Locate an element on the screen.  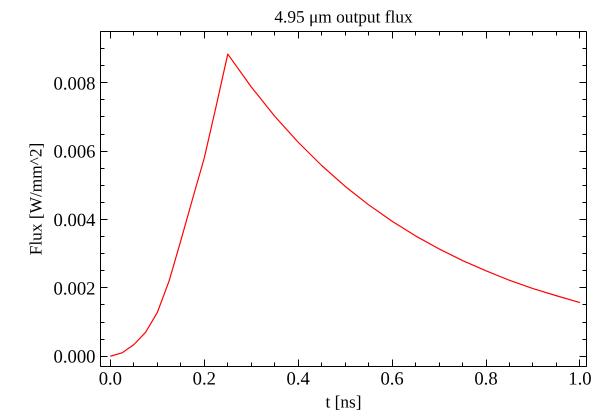
y-tick-label: 0.000 is located at coordinates (75, 357).